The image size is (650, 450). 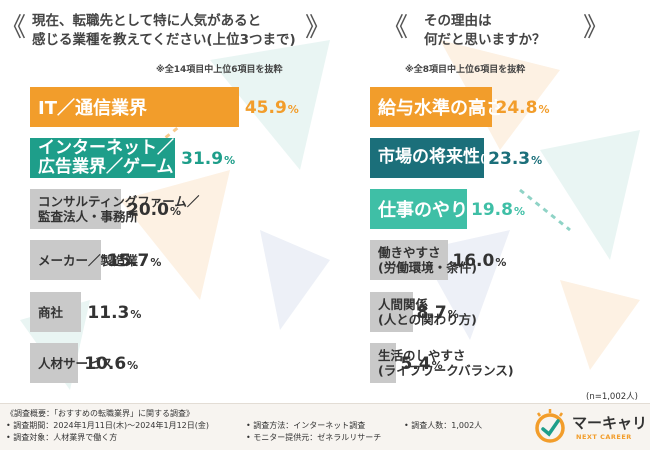 I want to click on bar-label-line: インターネット／, so click(x=106, y=148).